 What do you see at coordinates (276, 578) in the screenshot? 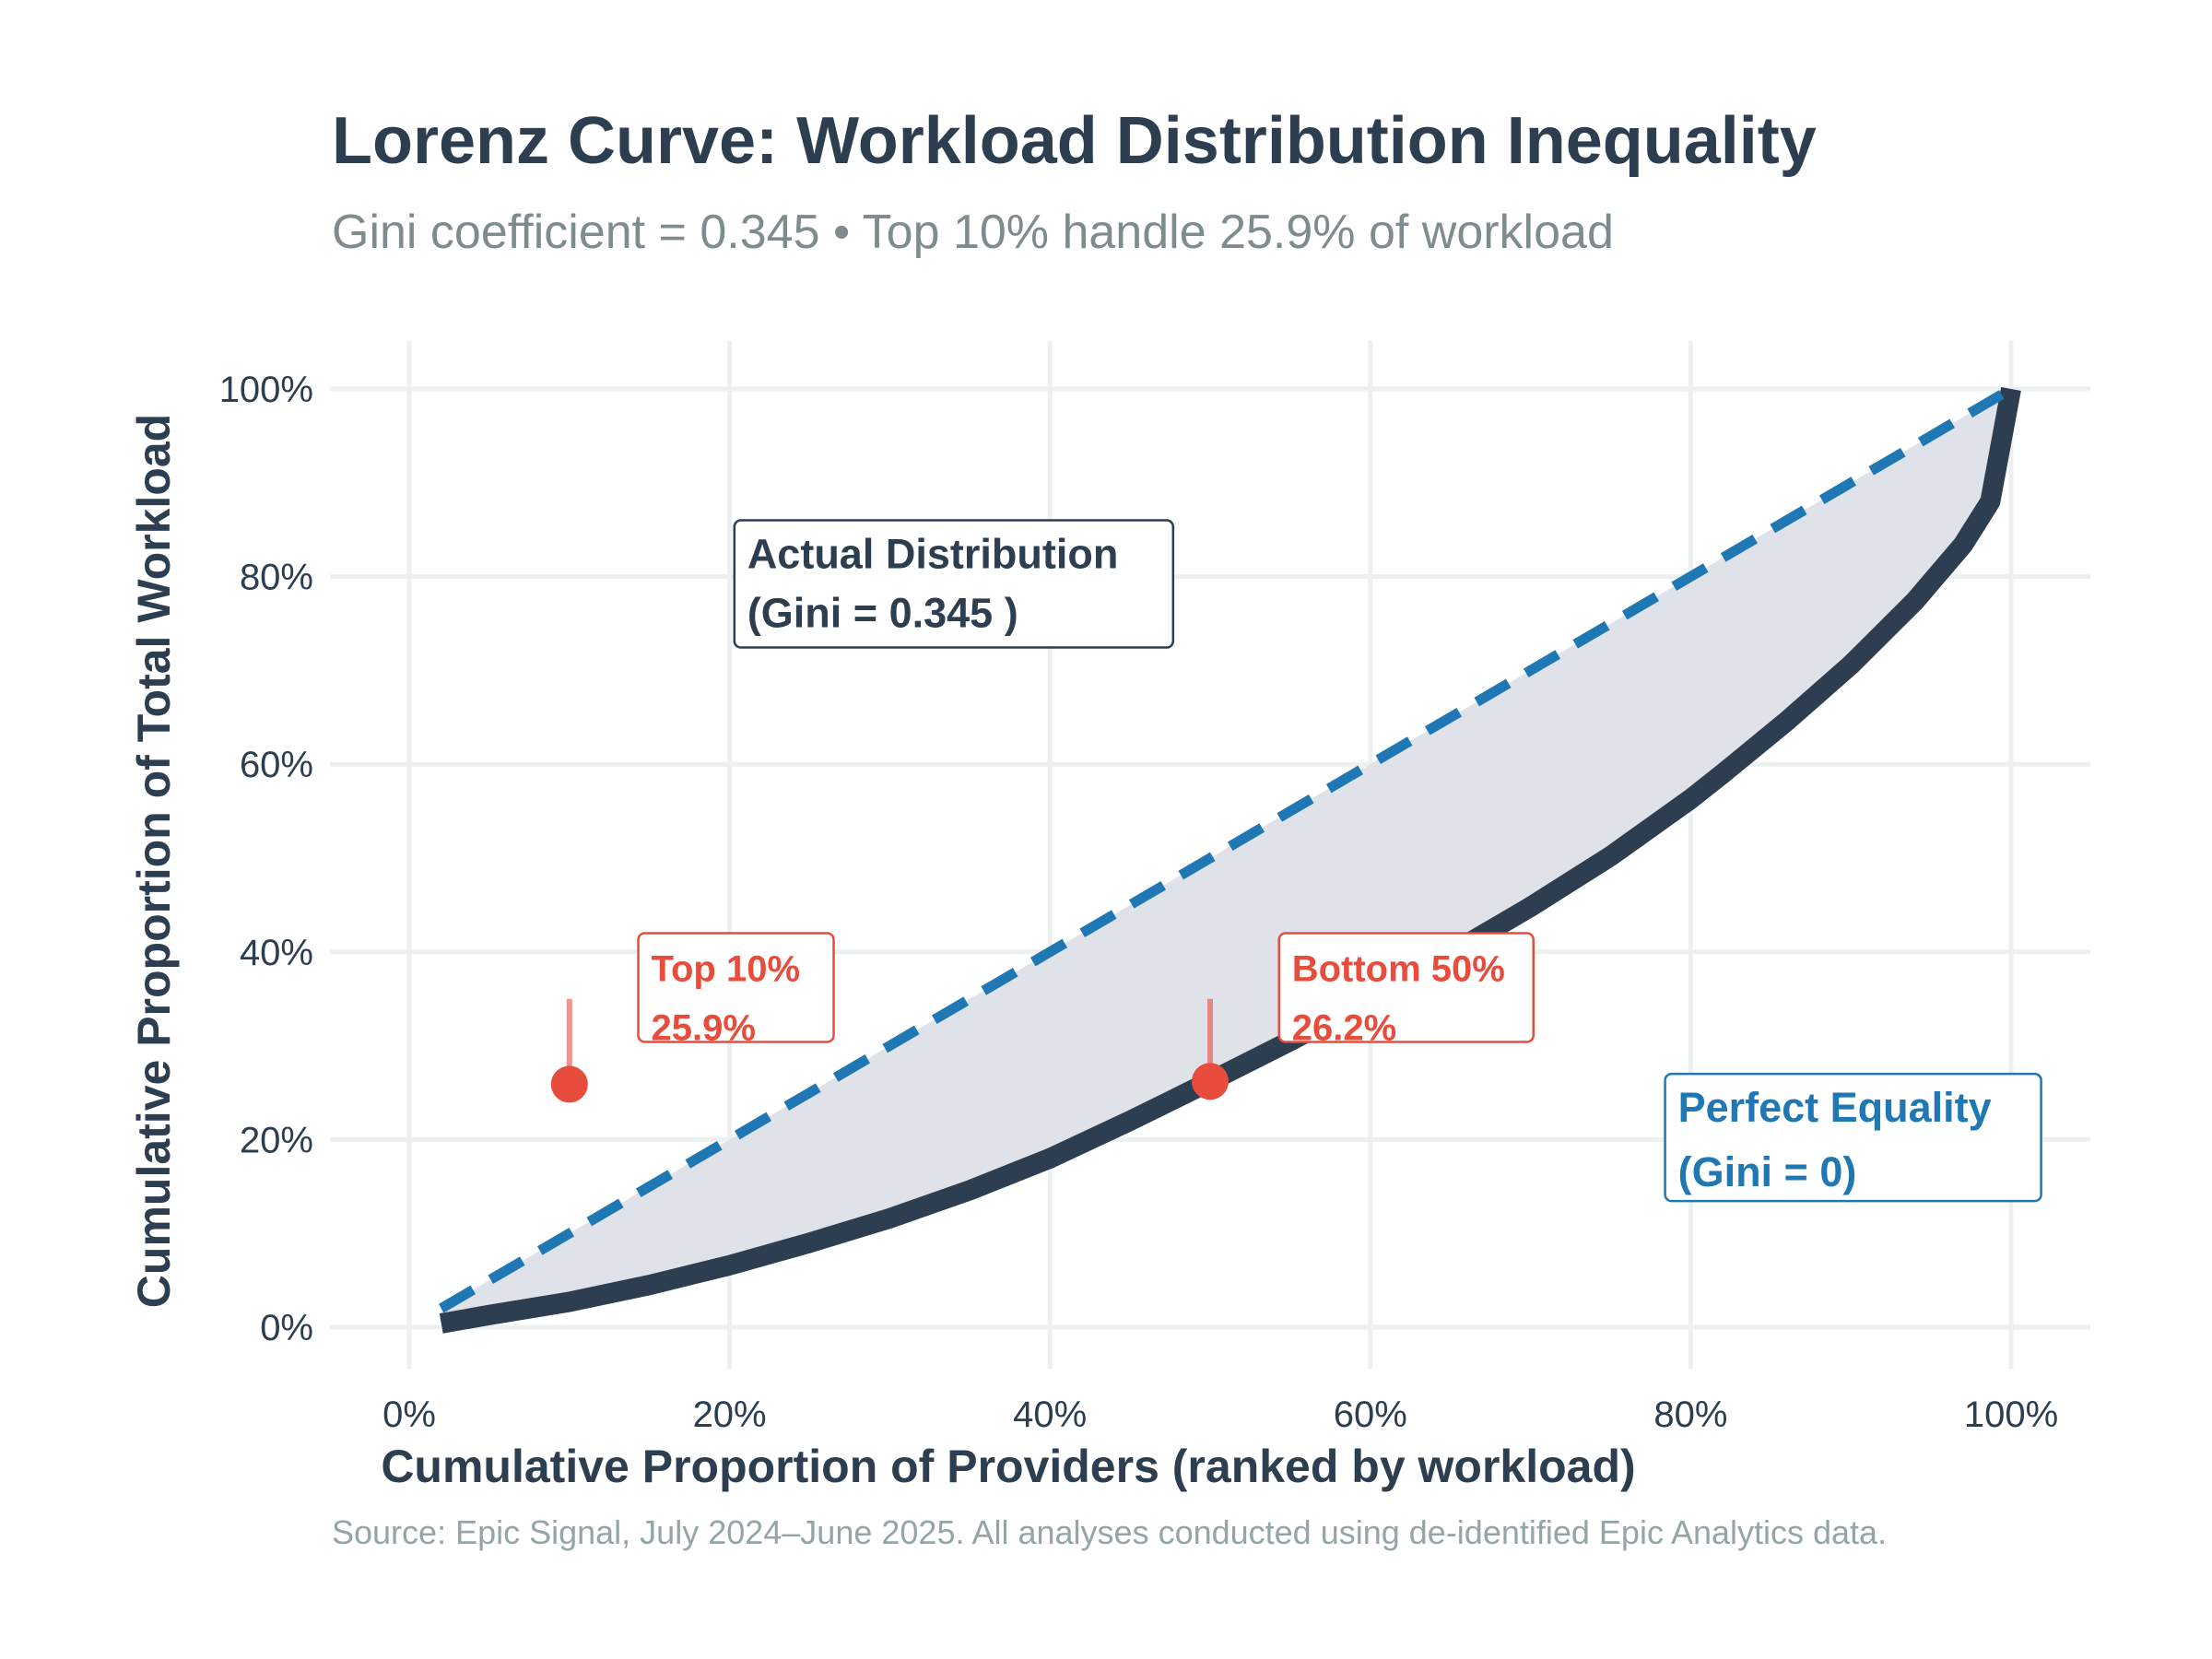
I see `y-tick-label: 80%` at bounding box center [276, 578].